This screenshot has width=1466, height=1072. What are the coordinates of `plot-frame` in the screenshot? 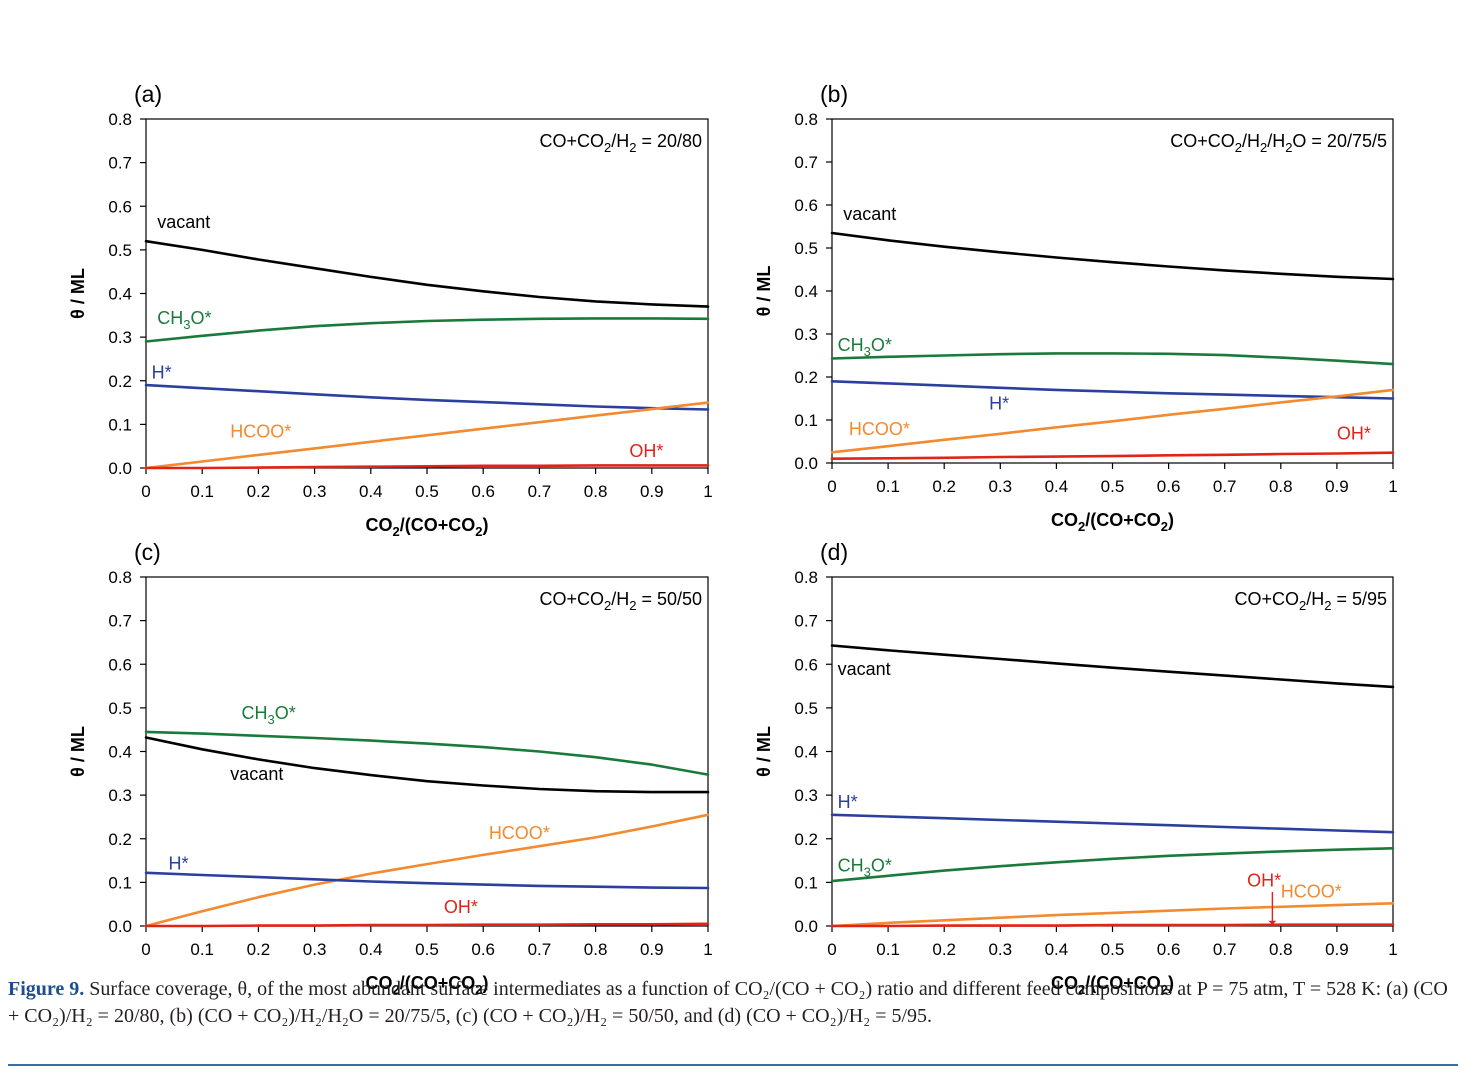 It's located at (427, 293).